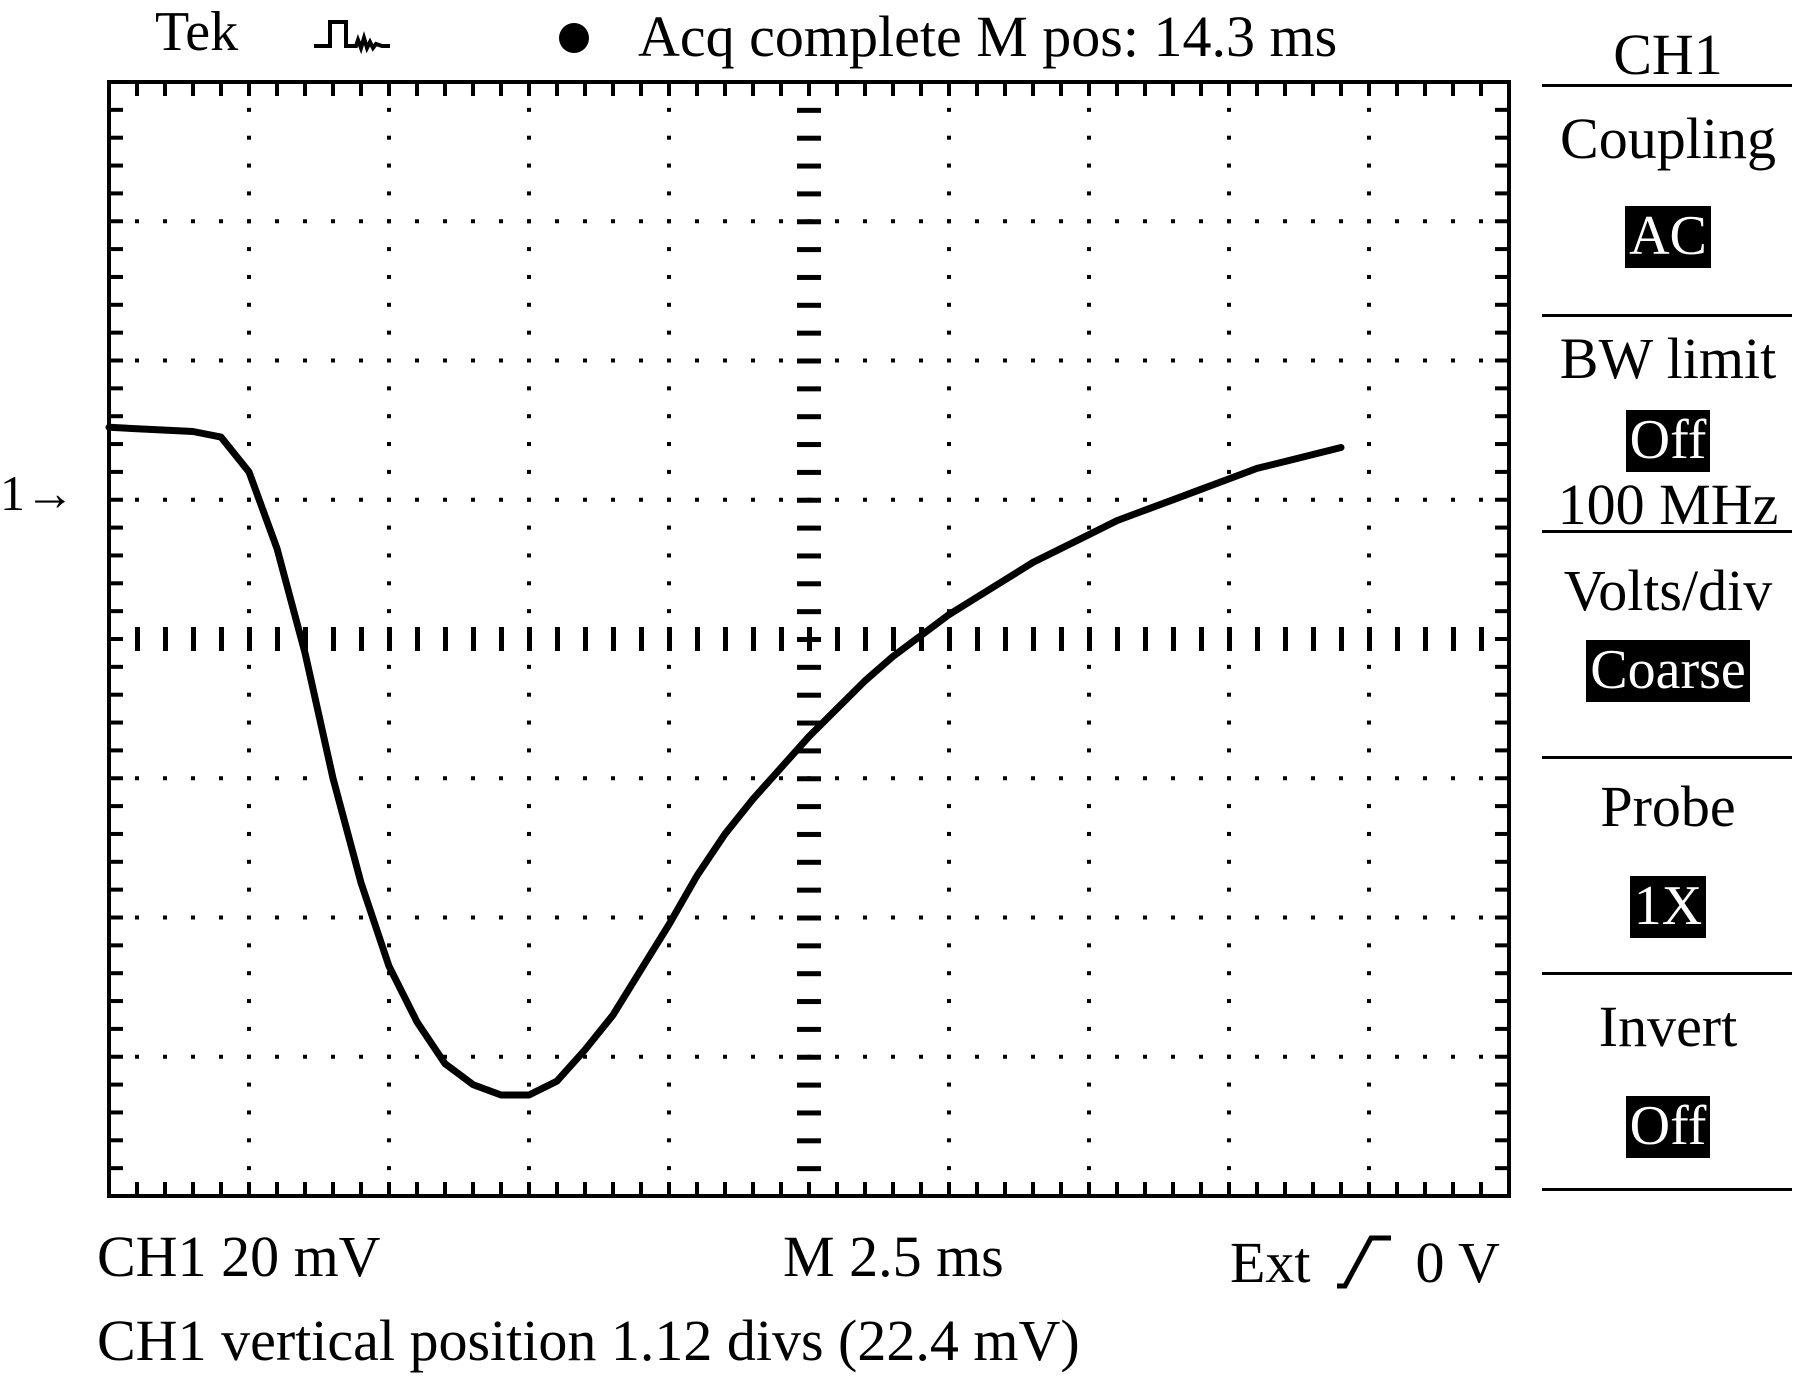 This screenshot has height=1378, width=1800. What do you see at coordinates (1667, 757) in the screenshot?
I see `menu-divider` at bounding box center [1667, 757].